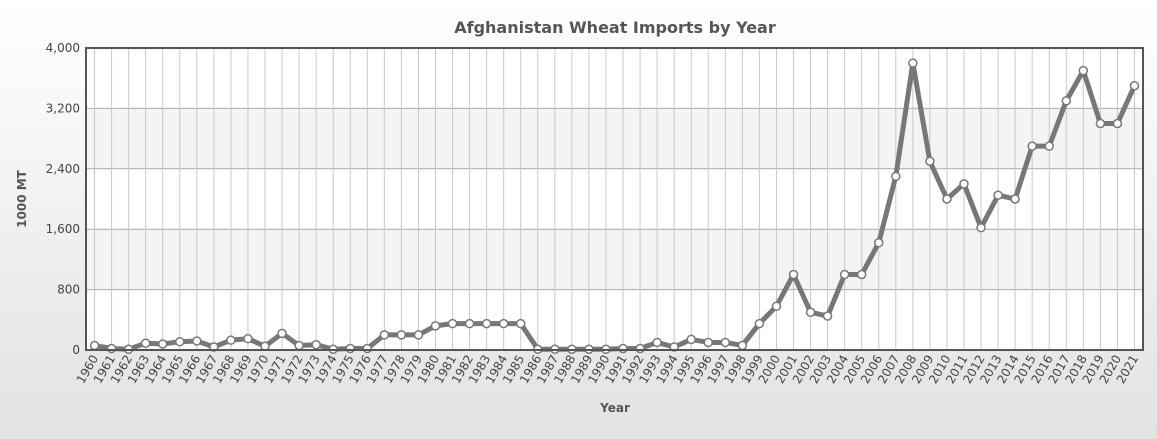 The height and width of the screenshot is (439, 1157). What do you see at coordinates (22, 198) in the screenshot?
I see `y-axis-label: 1000 MT` at bounding box center [22, 198].